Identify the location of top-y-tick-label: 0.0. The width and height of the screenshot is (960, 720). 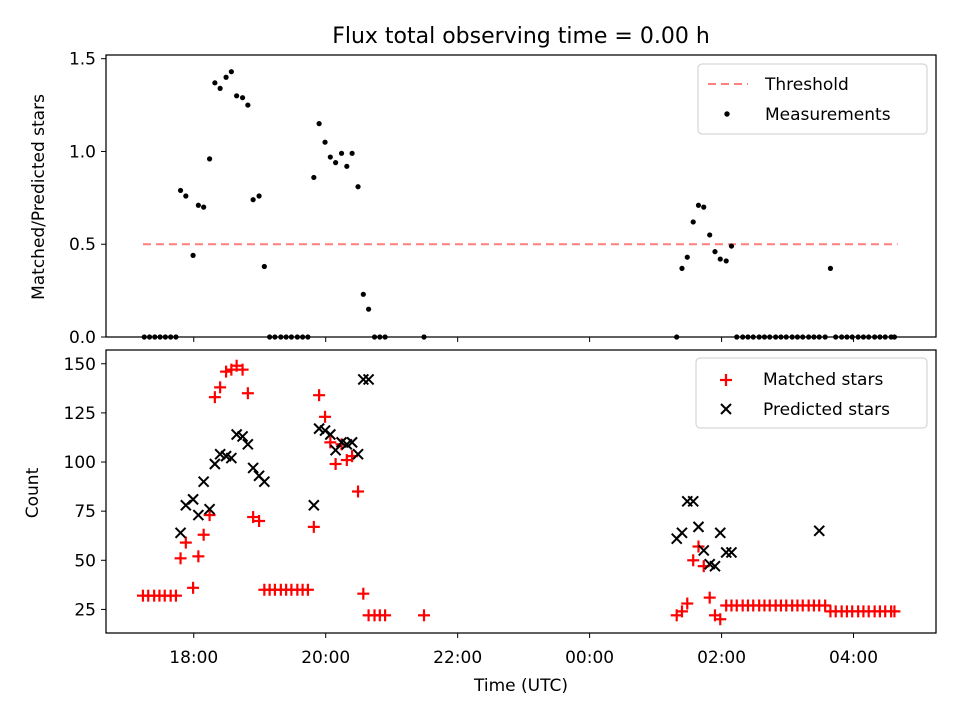
(82, 338).